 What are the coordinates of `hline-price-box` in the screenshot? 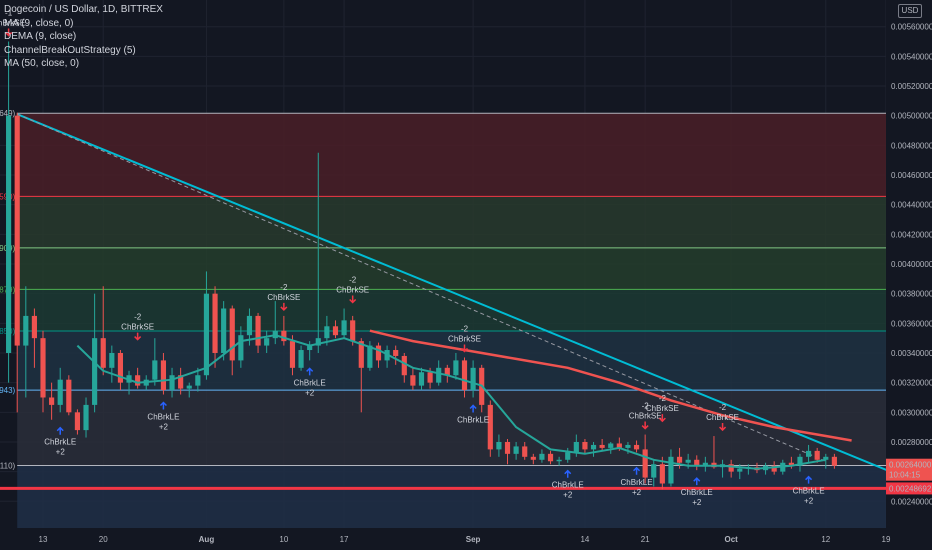 It's located at (909, 488).